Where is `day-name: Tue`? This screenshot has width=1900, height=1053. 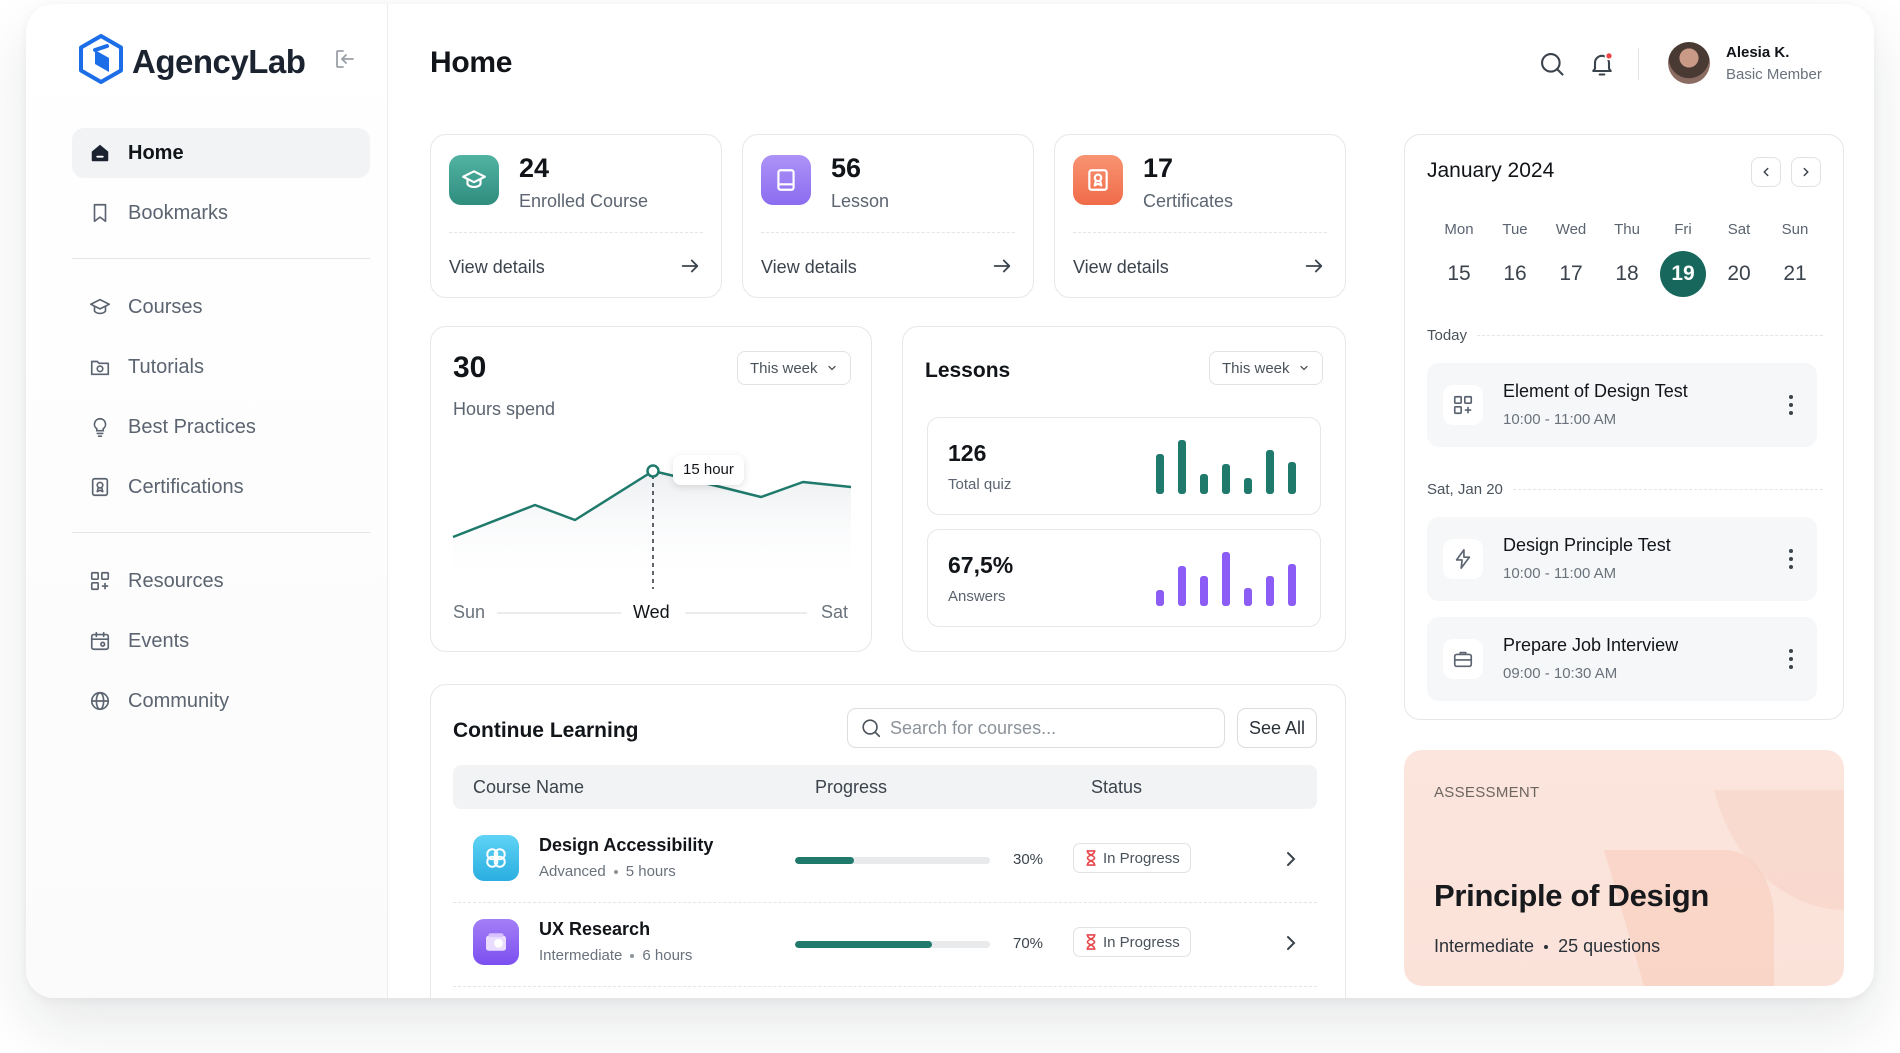 day-name: Tue is located at coordinates (1515, 229).